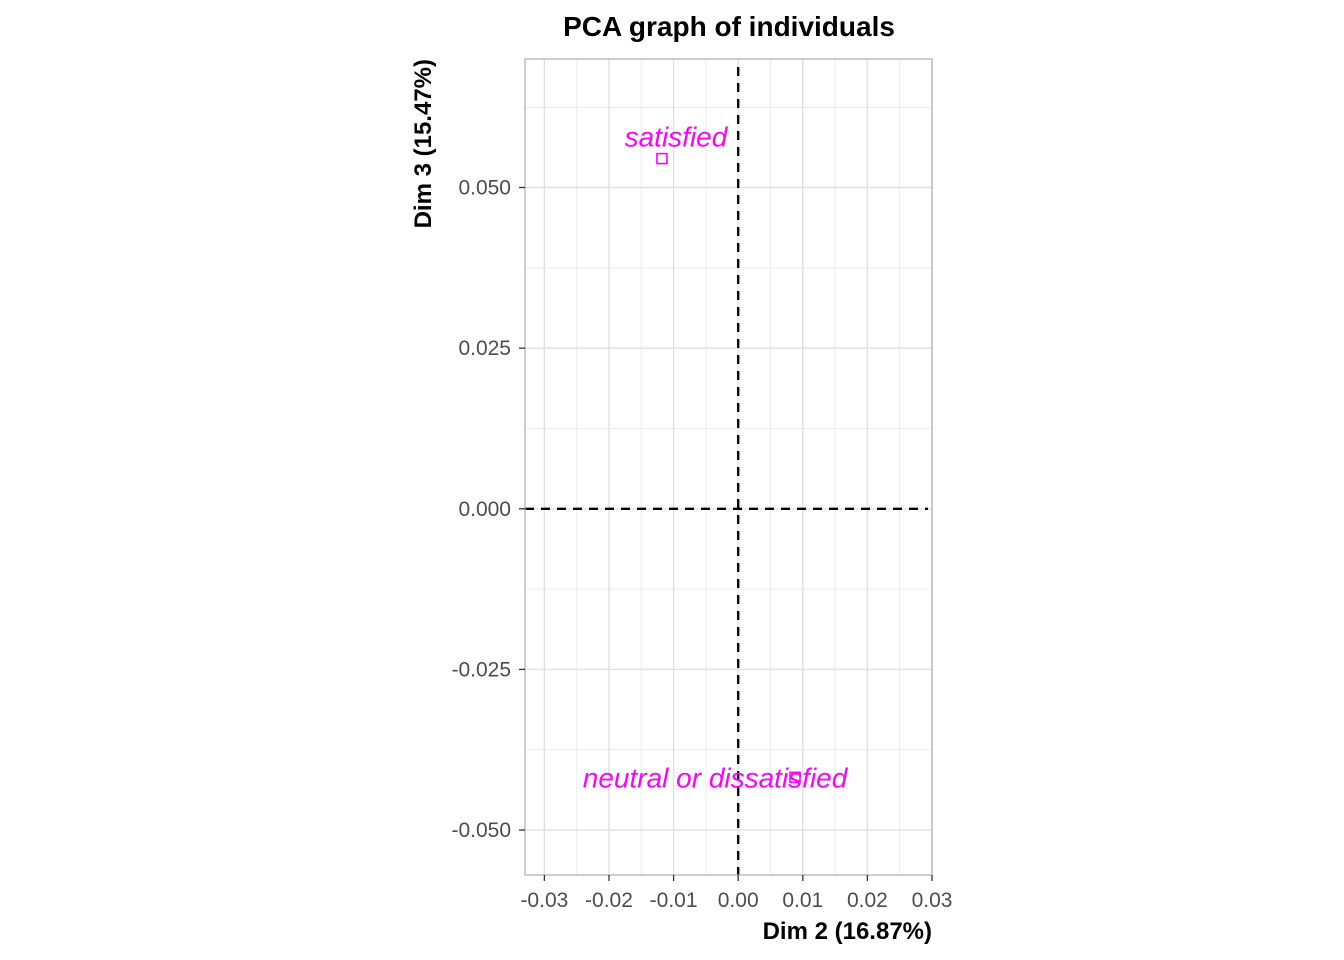 The width and height of the screenshot is (1344, 960). I want to click on point-label: neutral or dissatisfied, so click(716, 777).